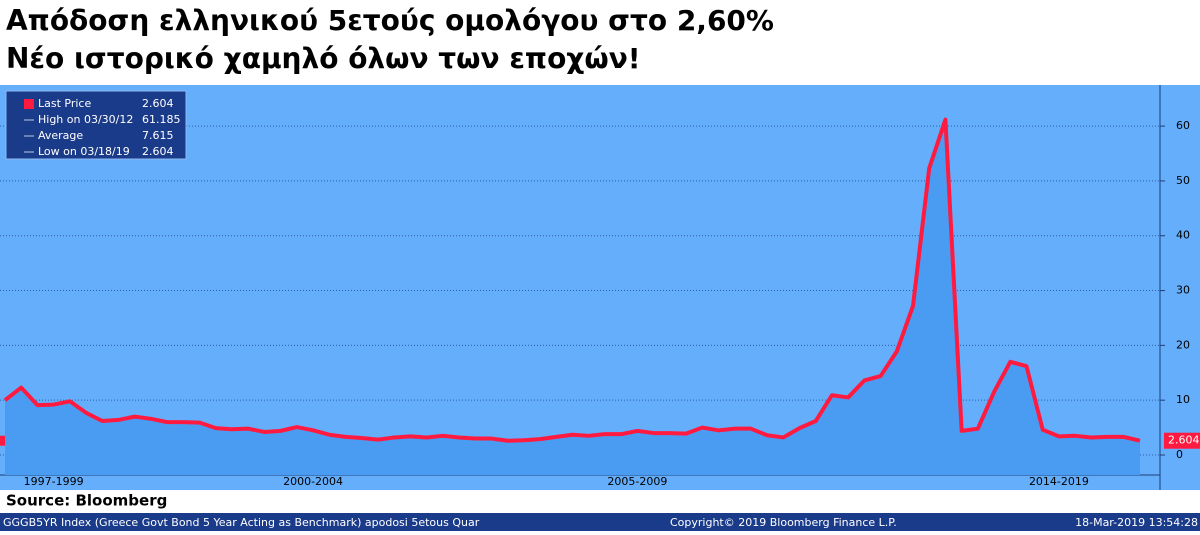 Image resolution: width=1200 pixels, height=535 pixels. Describe the element at coordinates (85, 119) in the screenshot. I see `legend-label: High on 03/30/12` at that location.